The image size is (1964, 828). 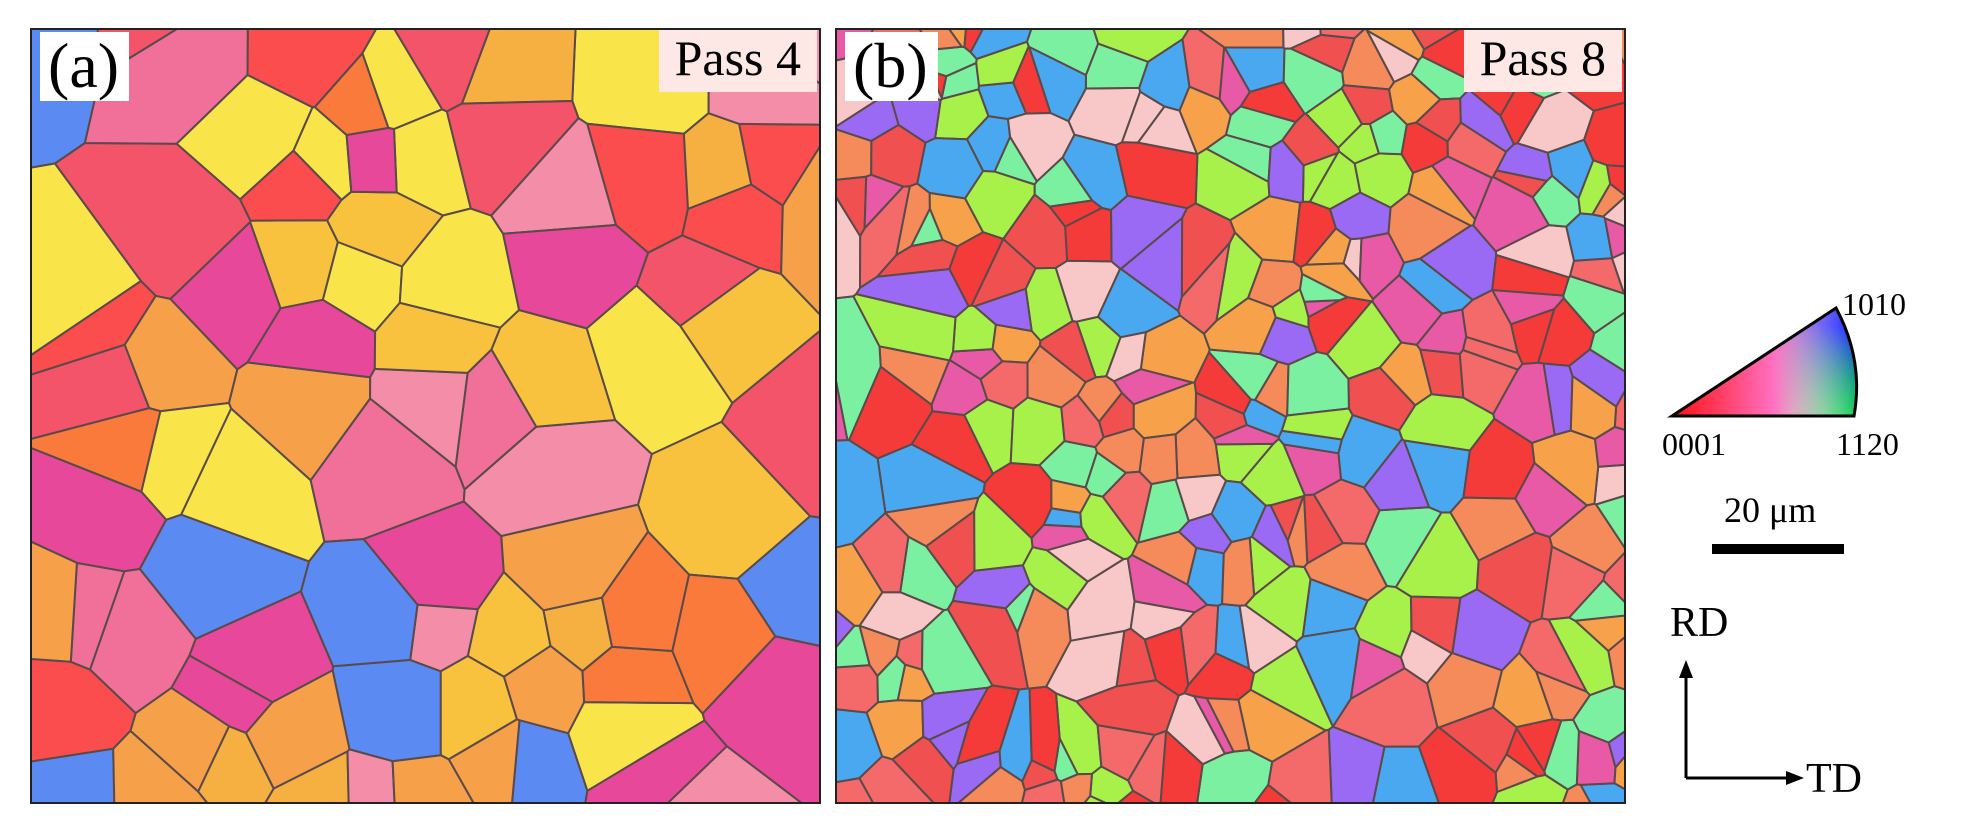 What do you see at coordinates (1699, 623) in the screenshot?
I see `axis-label-rd: RD` at bounding box center [1699, 623].